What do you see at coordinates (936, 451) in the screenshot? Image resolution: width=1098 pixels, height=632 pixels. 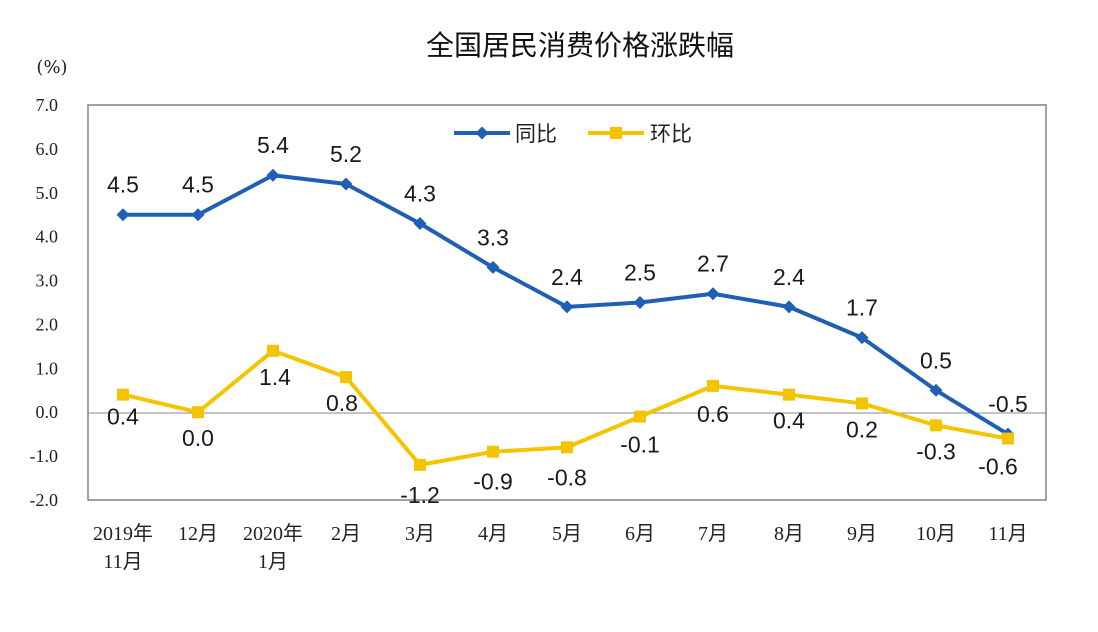 I see `data-label-huanbi: -0.3` at bounding box center [936, 451].